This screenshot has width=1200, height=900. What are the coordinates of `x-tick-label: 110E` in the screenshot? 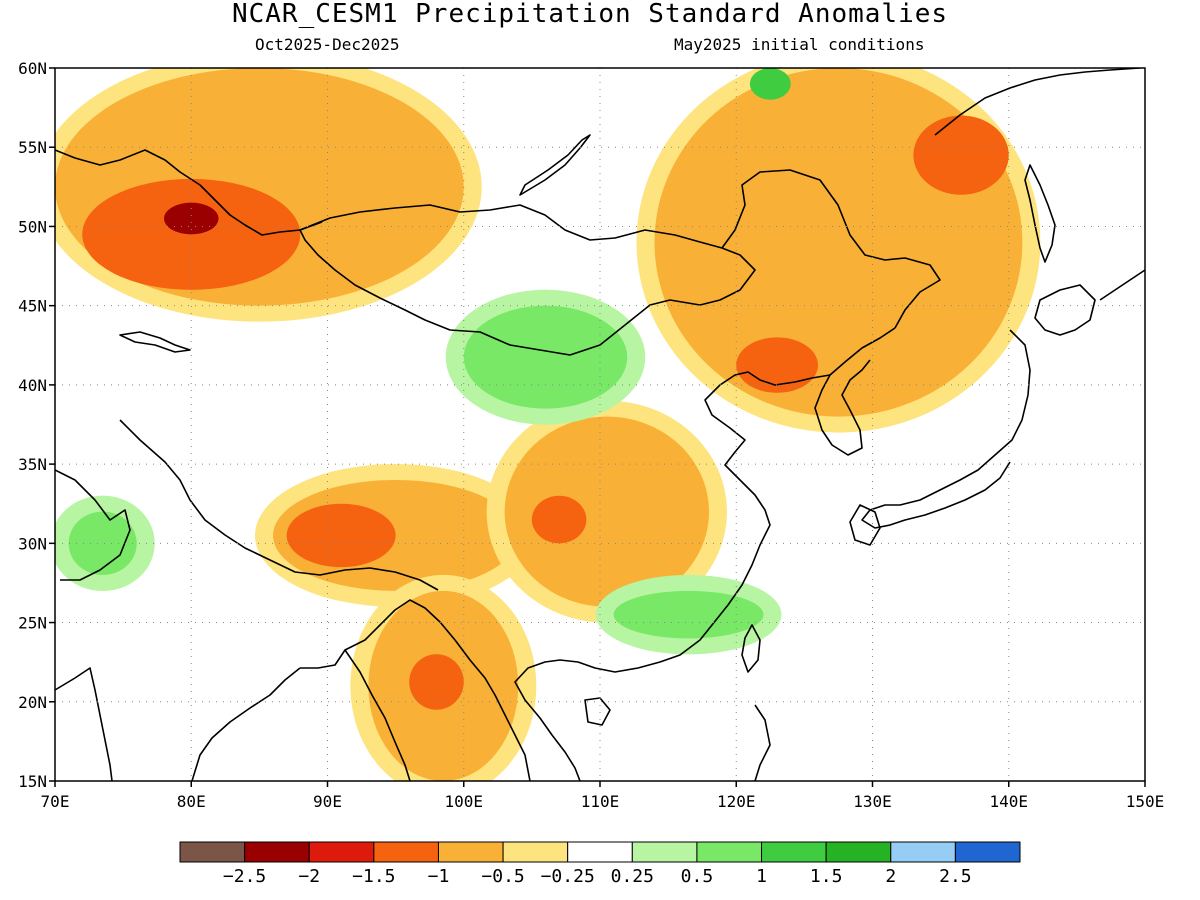 It's located at (600, 801).